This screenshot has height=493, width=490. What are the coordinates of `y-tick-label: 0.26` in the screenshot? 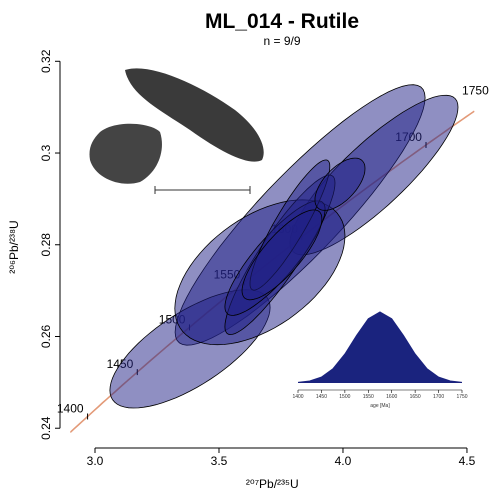 It's located at (46, 336).